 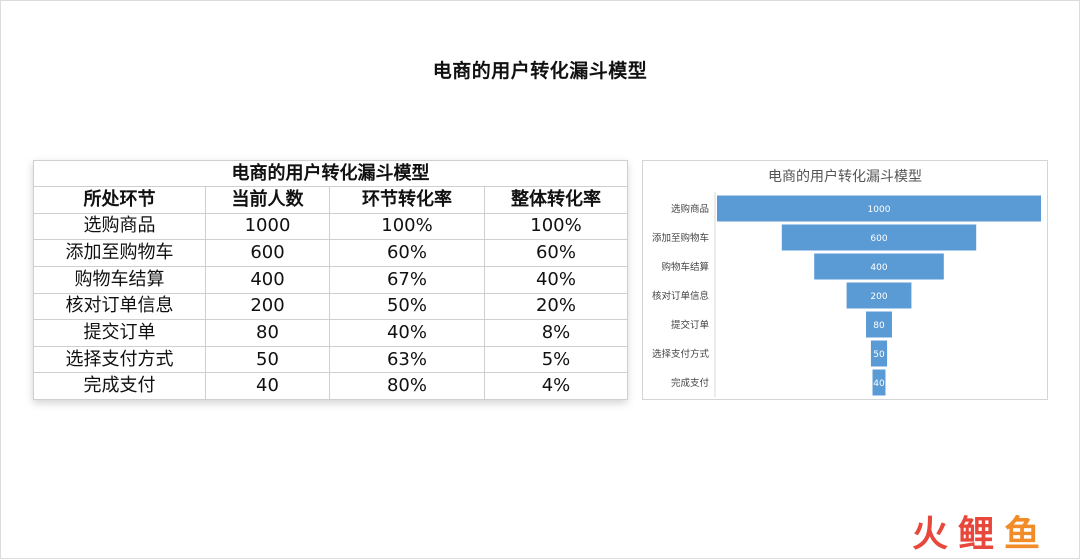 I want to click on cell-overall-rate: 100%, so click(x=556, y=226).